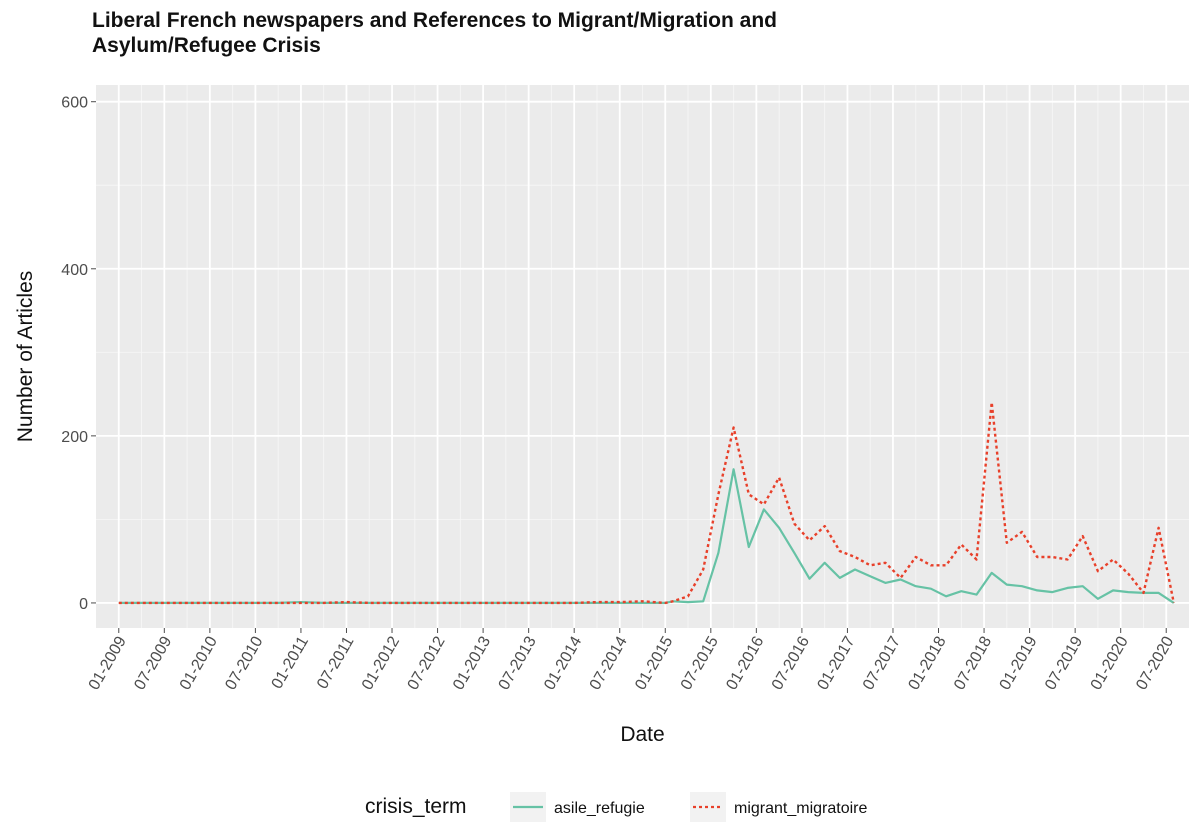 The height and width of the screenshot is (828, 1199). What do you see at coordinates (25, 357) in the screenshot?
I see `y-axis-title: Number of Articles` at bounding box center [25, 357].